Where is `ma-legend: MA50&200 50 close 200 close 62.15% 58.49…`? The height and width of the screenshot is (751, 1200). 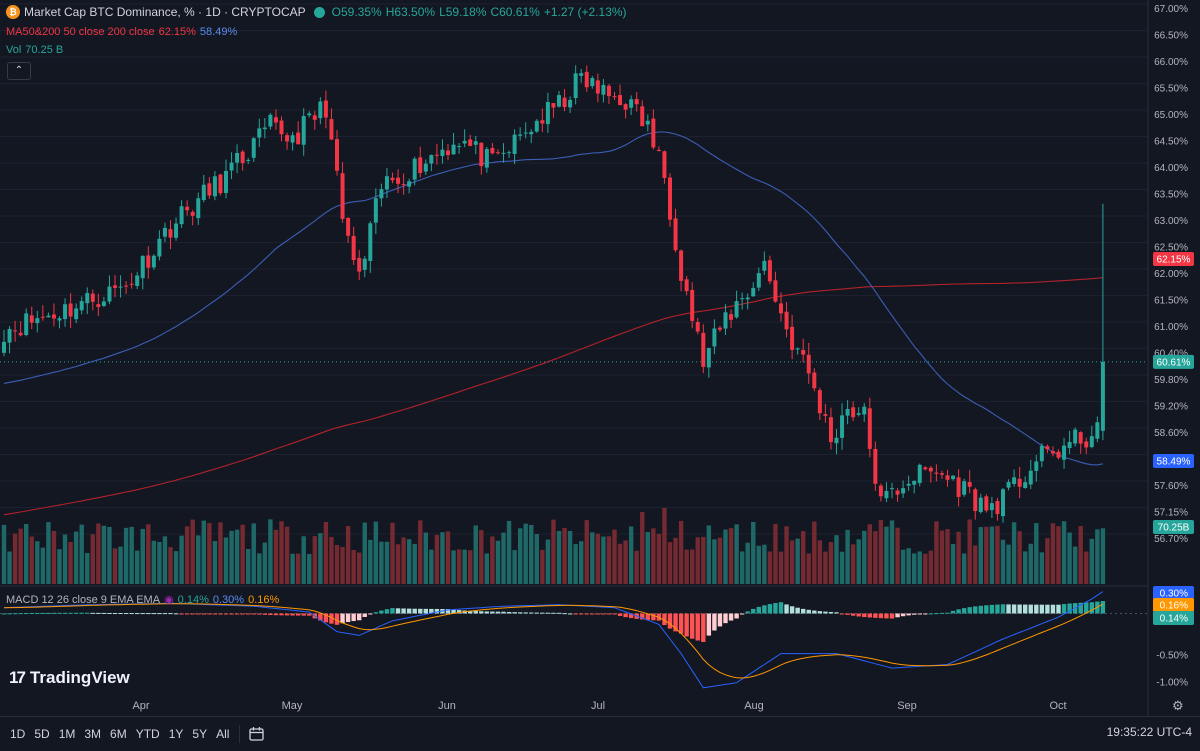
ma-legend: MA50&200 50 close 200 close 62.15% 58.49… is located at coordinates (121, 32).